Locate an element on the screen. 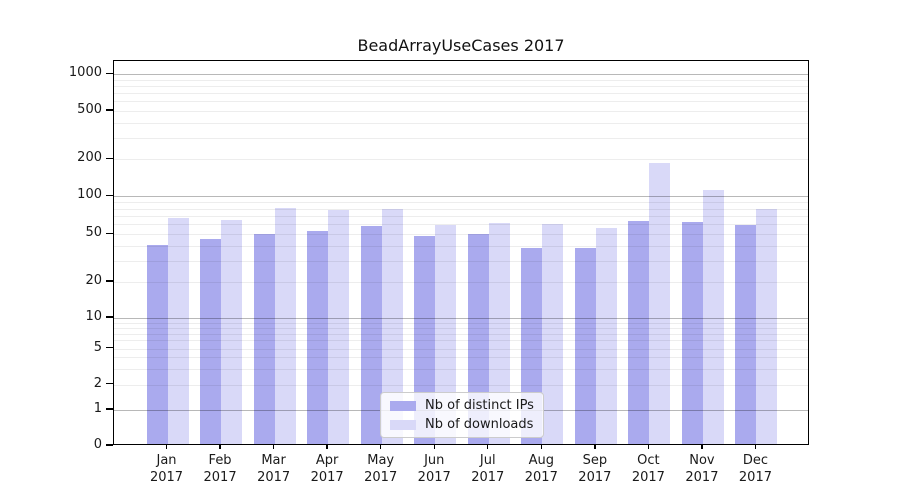 This screenshot has height=500, width=900. legend-label-downloads: Nb of downloads is located at coordinates (479, 424).